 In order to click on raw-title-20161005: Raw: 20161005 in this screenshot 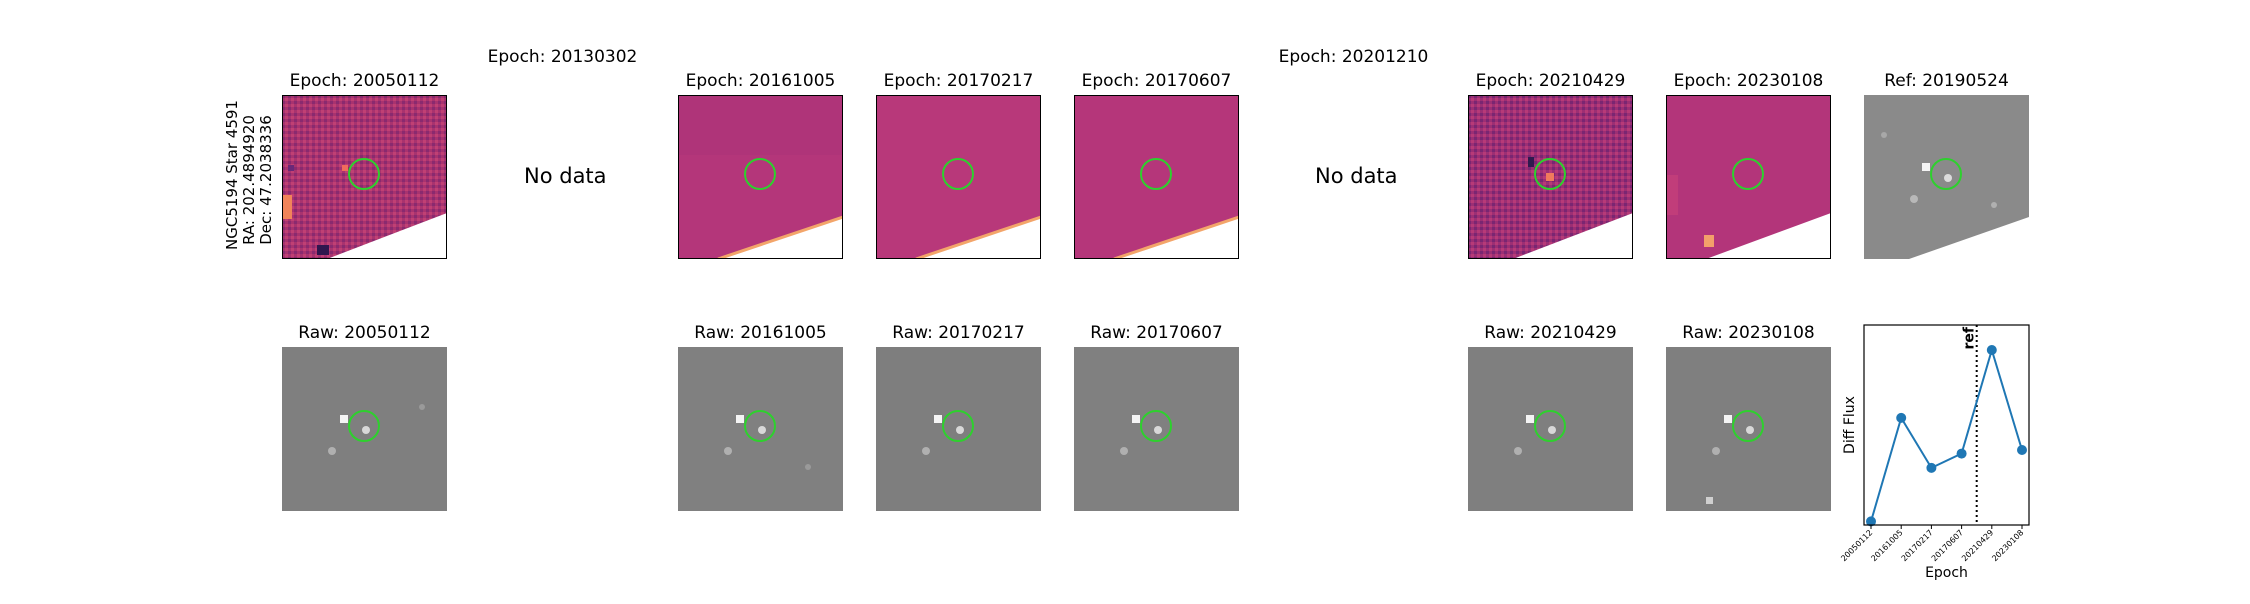, I will do `click(760, 333)`.